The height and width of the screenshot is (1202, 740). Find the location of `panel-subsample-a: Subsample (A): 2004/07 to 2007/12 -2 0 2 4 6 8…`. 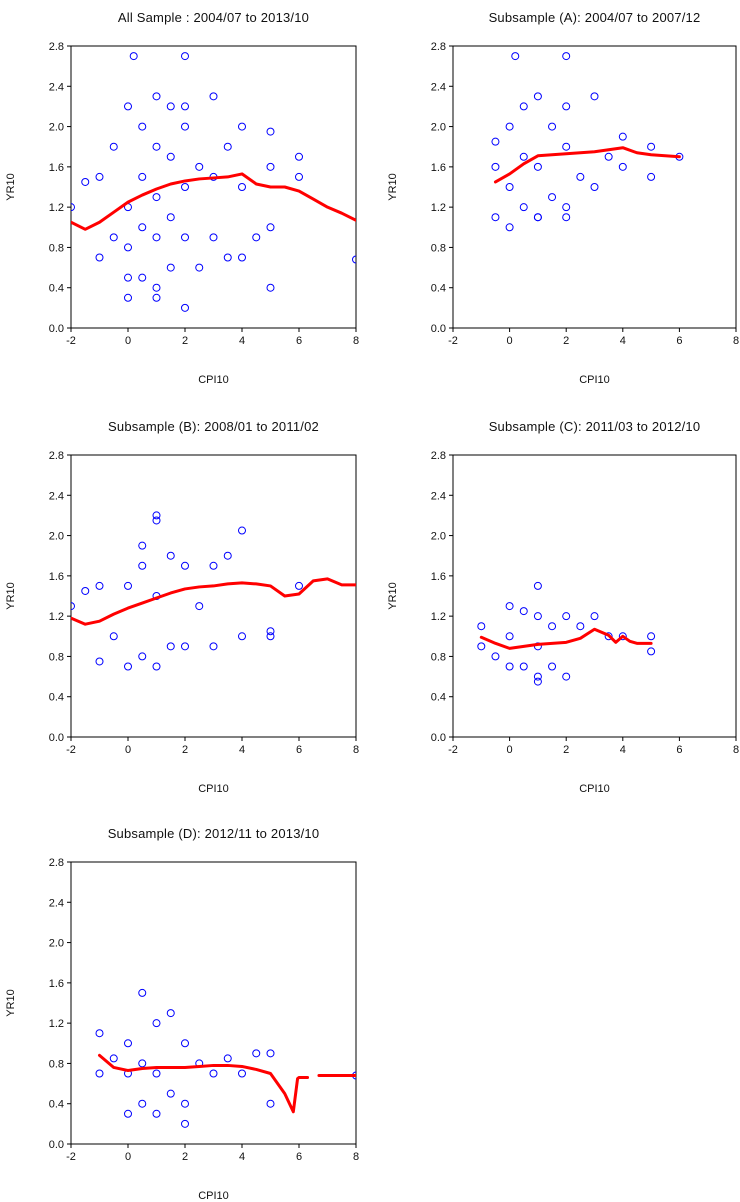

panel-subsample-a: Subsample (A): 2004/07 to 2007/12 -2 0 2 4 6 8… is located at coordinates (563, 198).